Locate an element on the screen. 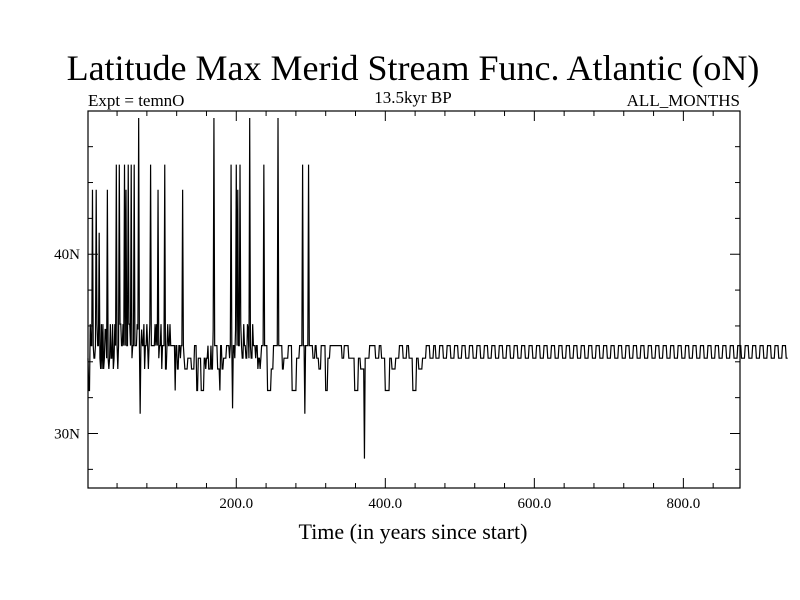 This screenshot has width=800, height=600. experiment-label: Expt = temnO is located at coordinates (136, 100).